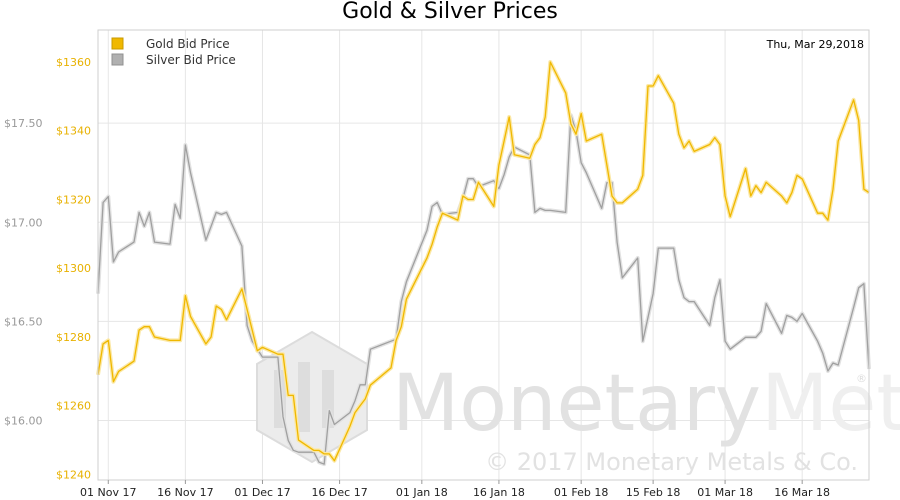  Describe the element at coordinates (108, 492) in the screenshot. I see `x-axis-tick-label: 01 Nov 17` at that location.